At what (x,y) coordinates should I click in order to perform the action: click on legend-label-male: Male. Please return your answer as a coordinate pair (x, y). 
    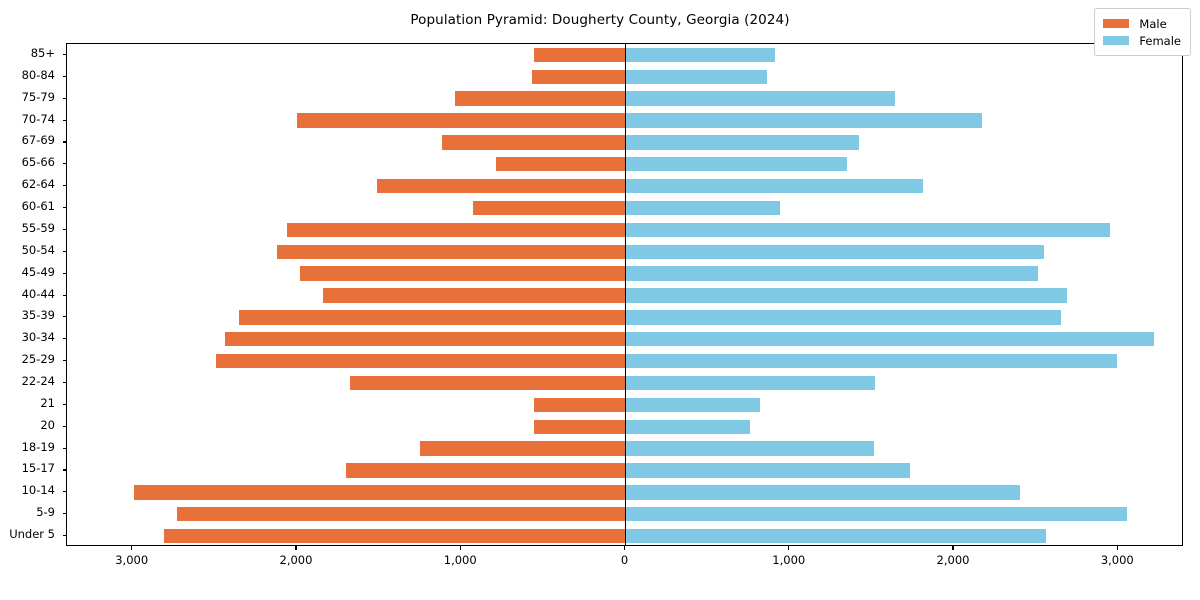
    Looking at the image, I should click on (1153, 23).